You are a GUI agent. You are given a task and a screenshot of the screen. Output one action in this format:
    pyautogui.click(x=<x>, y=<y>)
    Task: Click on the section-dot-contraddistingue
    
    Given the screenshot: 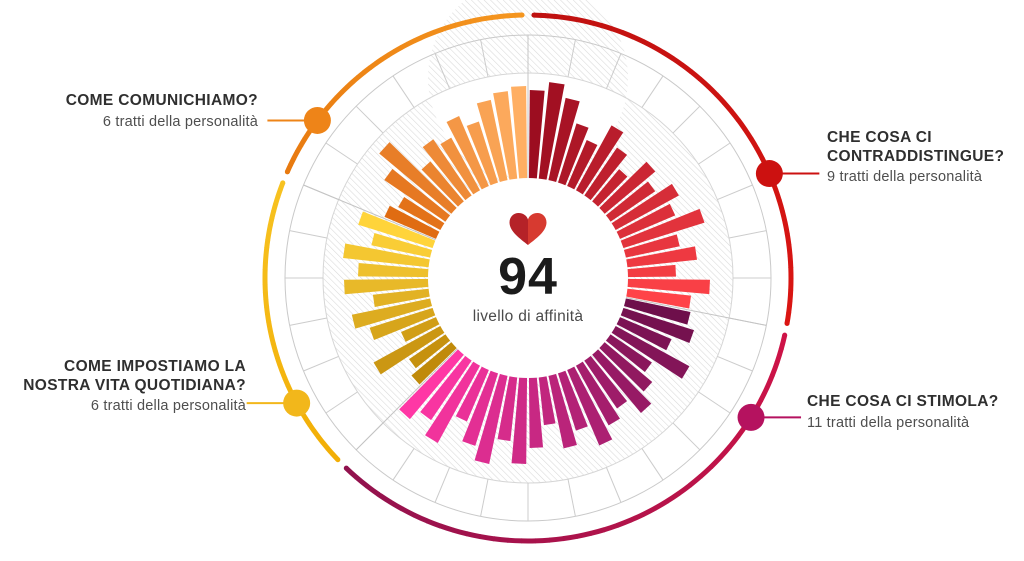 What is the action you would take?
    pyautogui.click(x=769, y=174)
    